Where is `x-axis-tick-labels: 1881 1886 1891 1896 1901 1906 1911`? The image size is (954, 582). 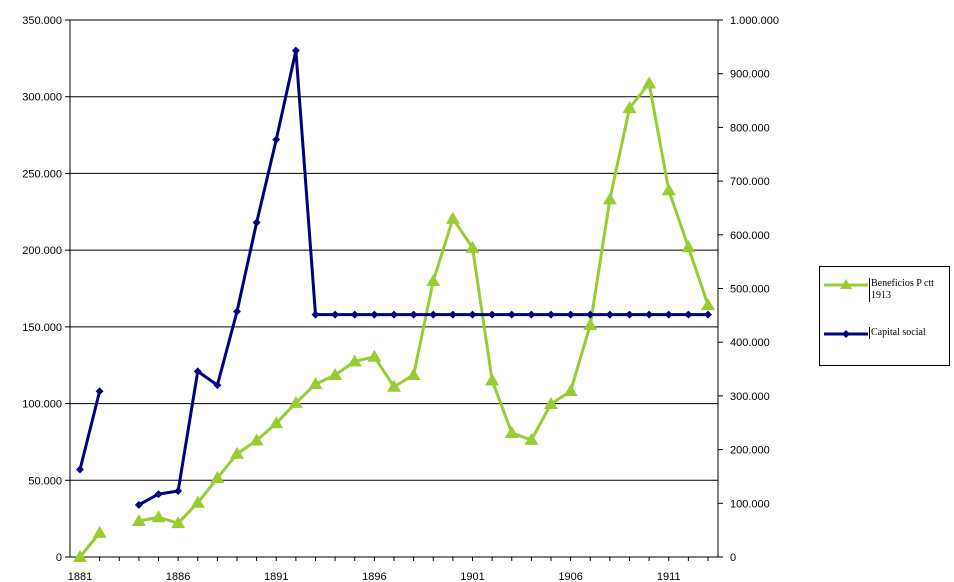 x-axis-tick-labels: 1881 1886 1891 1896 1901 1906 1911 is located at coordinates (374, 576).